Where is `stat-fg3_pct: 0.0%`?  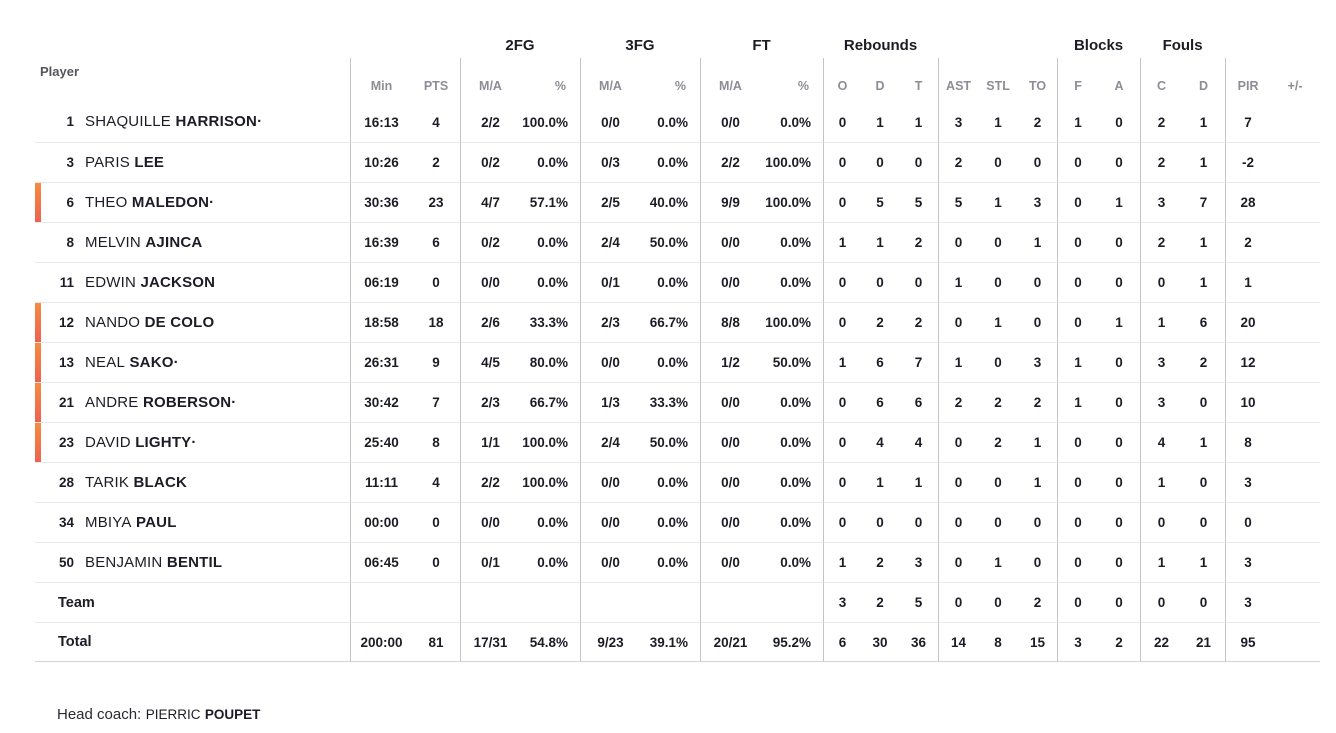 stat-fg3_pct: 0.0% is located at coordinates (670, 162).